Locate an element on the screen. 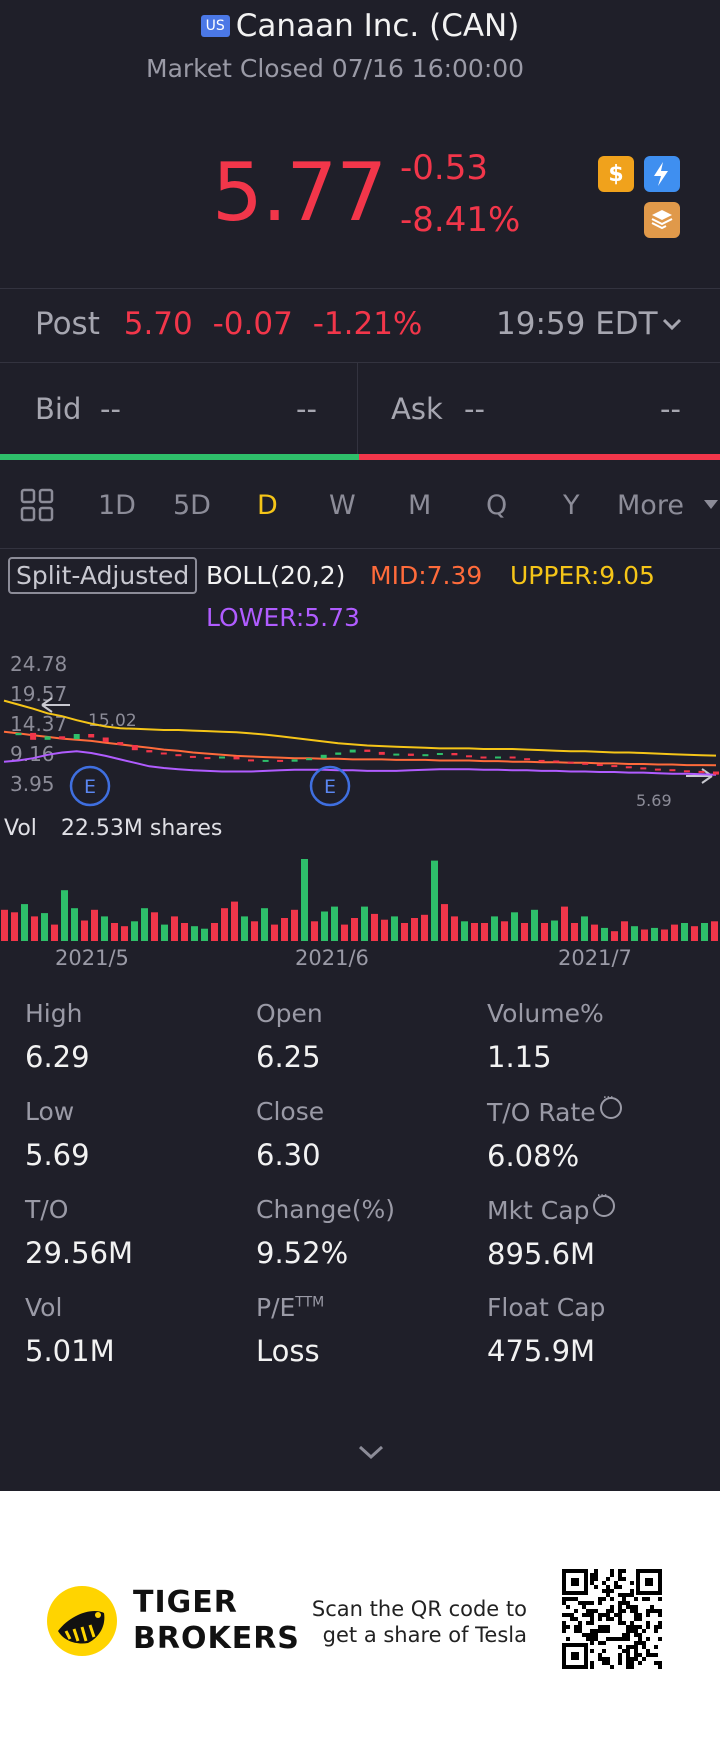  tab-5d: 5D is located at coordinates (192, 505).